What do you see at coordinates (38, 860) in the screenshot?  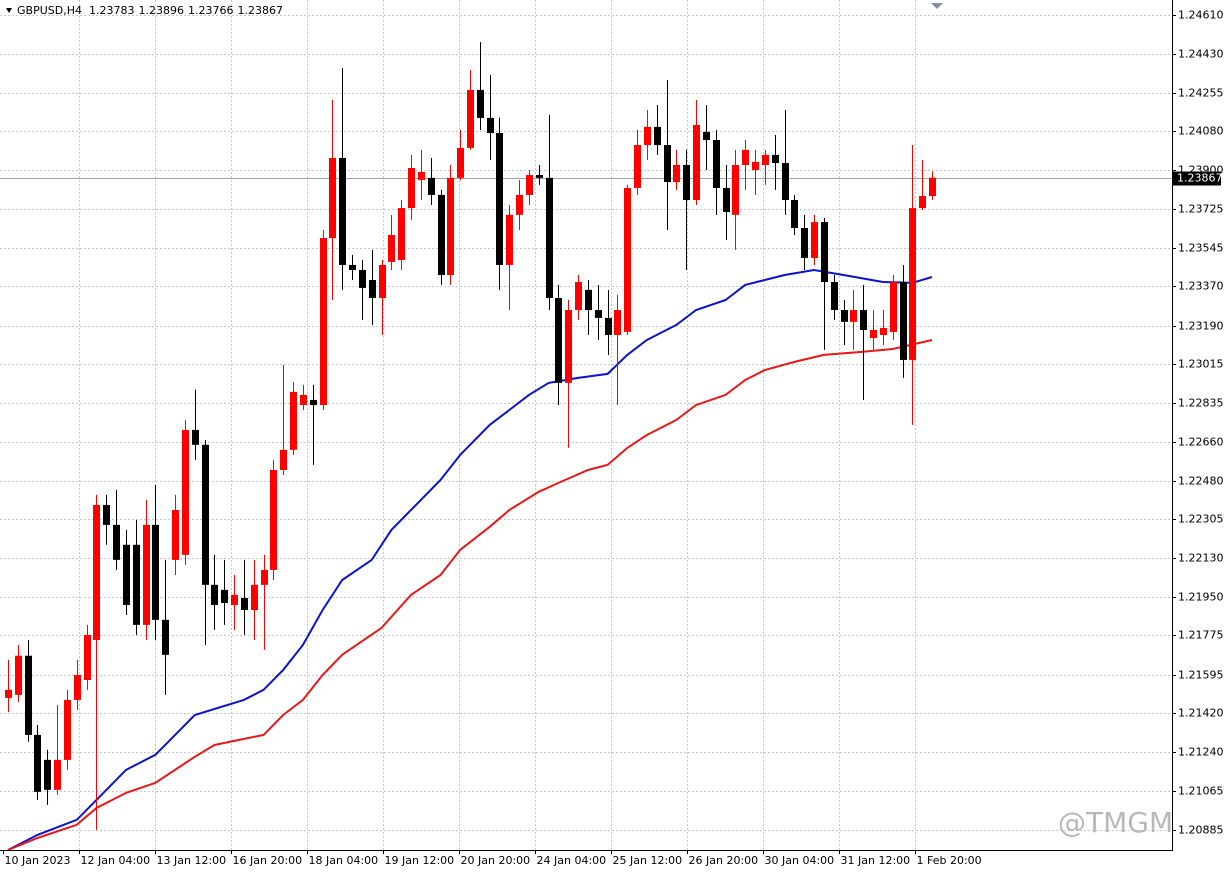 I see `x-tick-label: 10 Jan 2023` at bounding box center [38, 860].